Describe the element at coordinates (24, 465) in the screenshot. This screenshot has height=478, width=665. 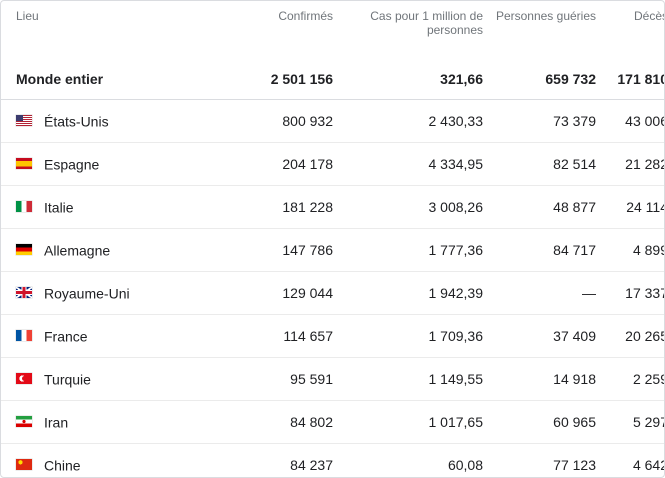
I see `china-flag-icon` at that location.